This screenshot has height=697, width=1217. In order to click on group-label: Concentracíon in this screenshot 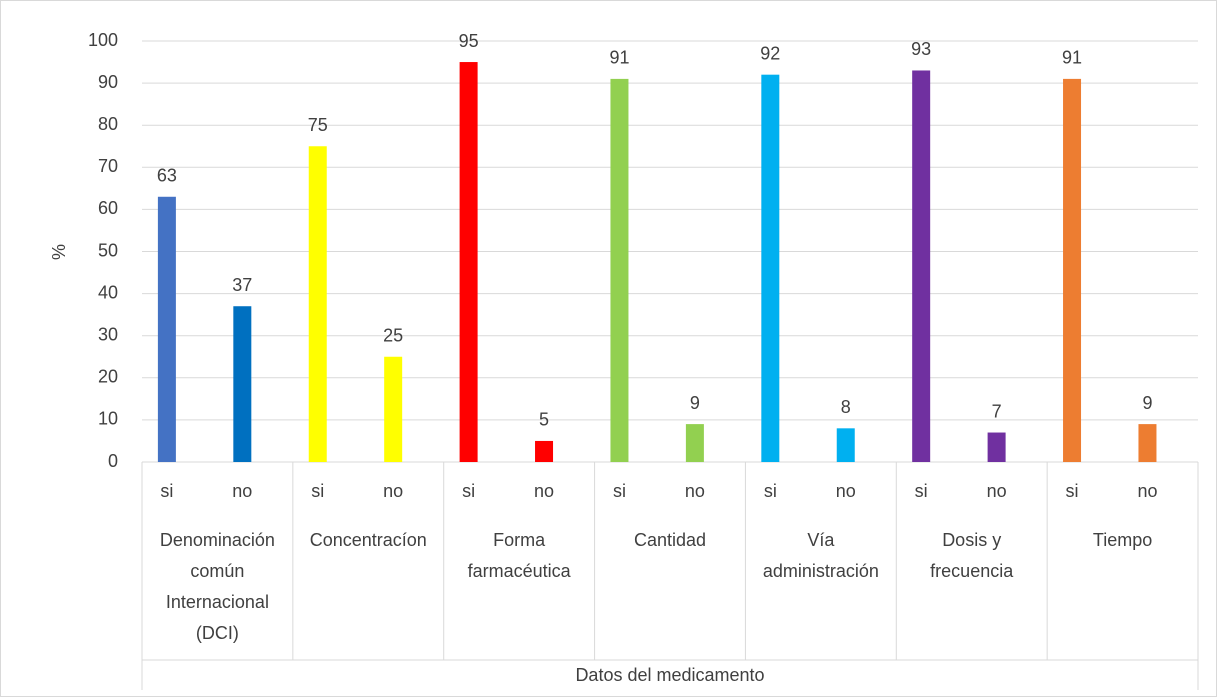, I will do `click(368, 540)`.